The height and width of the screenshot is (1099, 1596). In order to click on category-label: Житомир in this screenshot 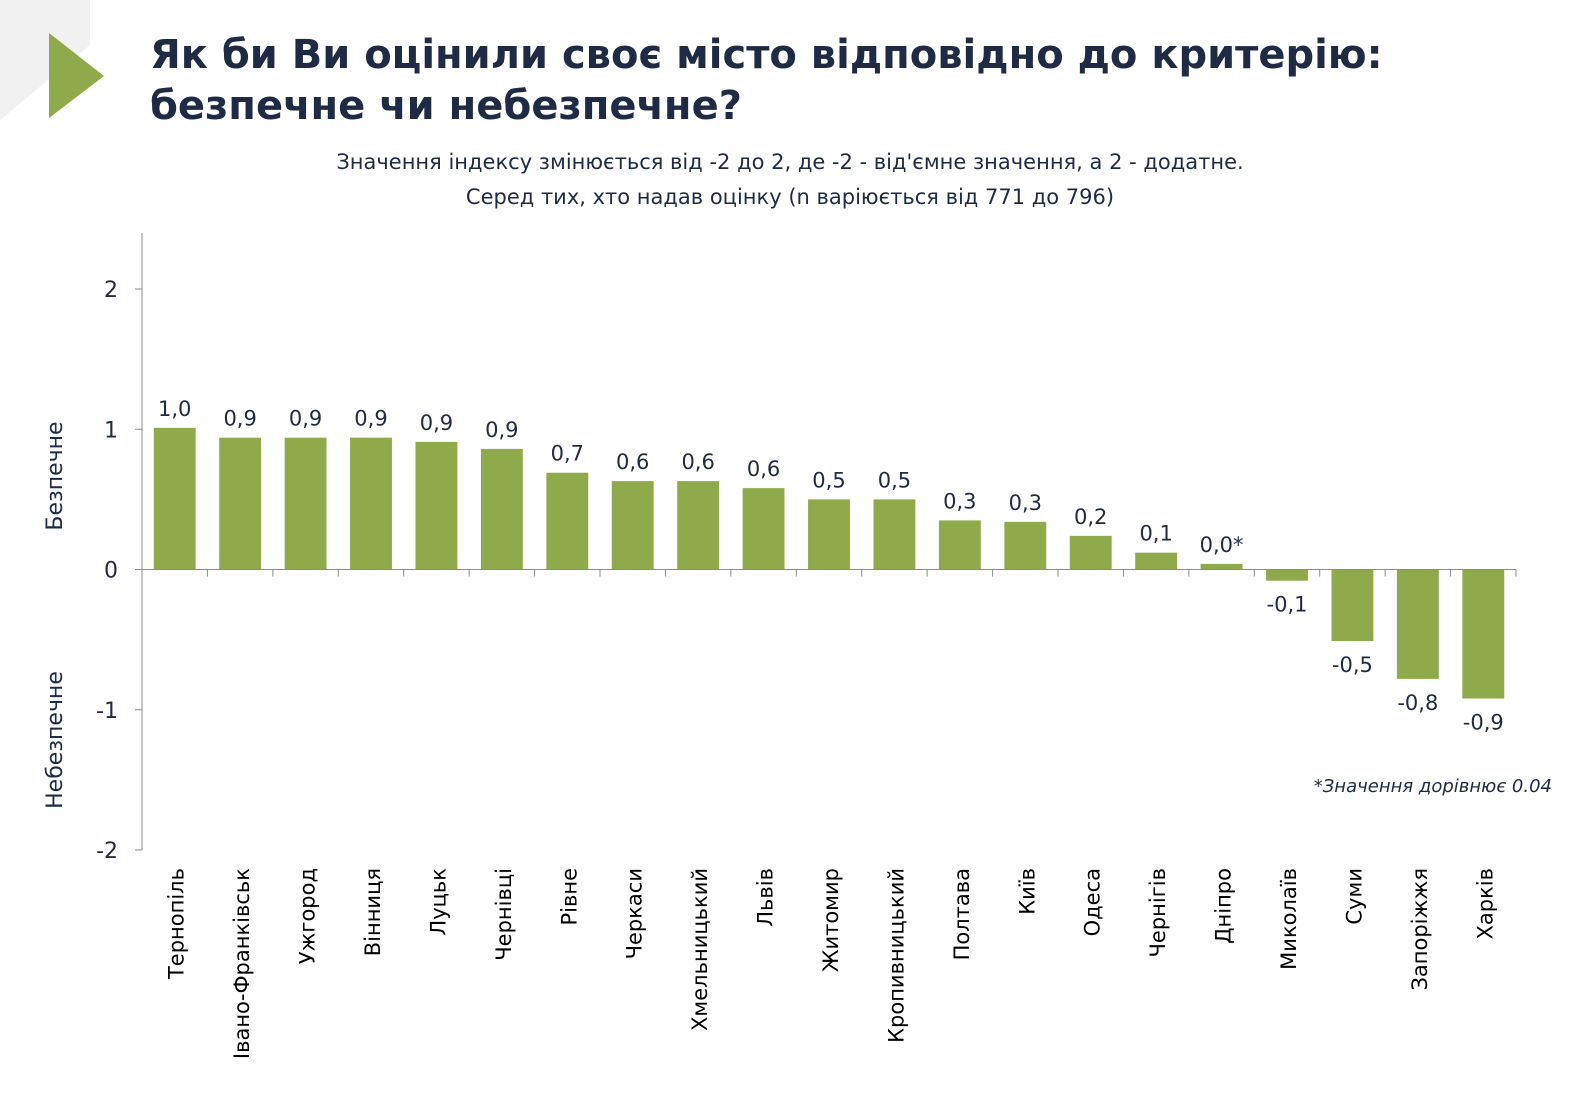, I will do `click(831, 920)`.